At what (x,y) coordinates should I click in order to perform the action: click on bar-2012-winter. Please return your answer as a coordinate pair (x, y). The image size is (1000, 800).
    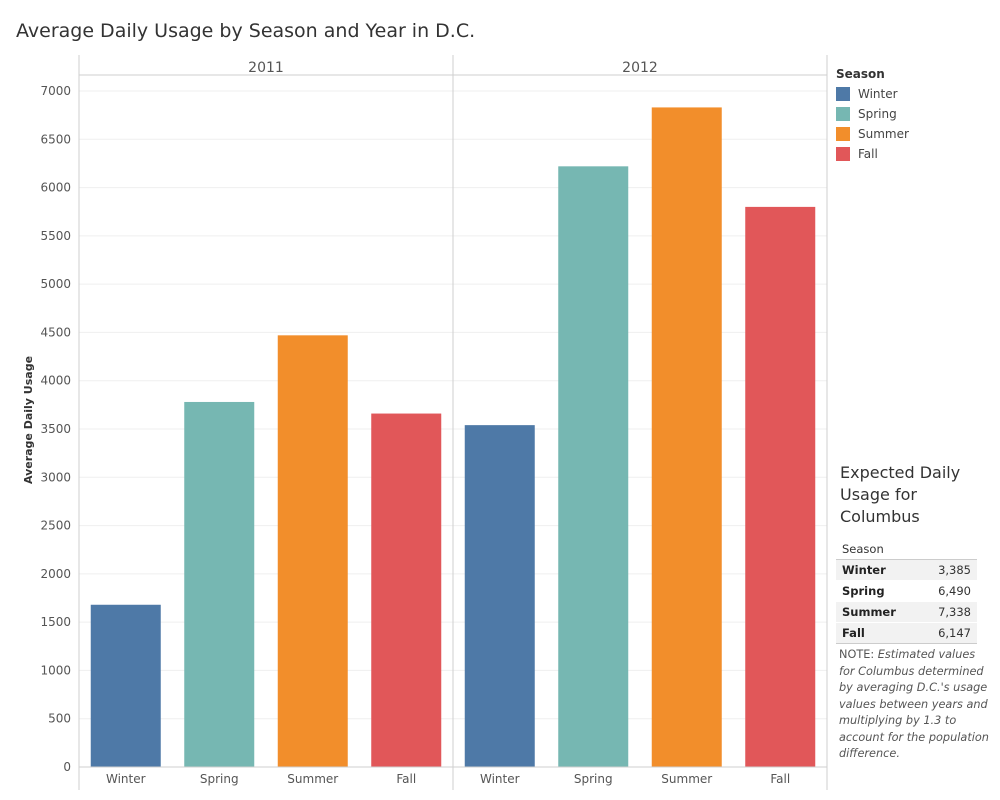
    Looking at the image, I should click on (499, 596).